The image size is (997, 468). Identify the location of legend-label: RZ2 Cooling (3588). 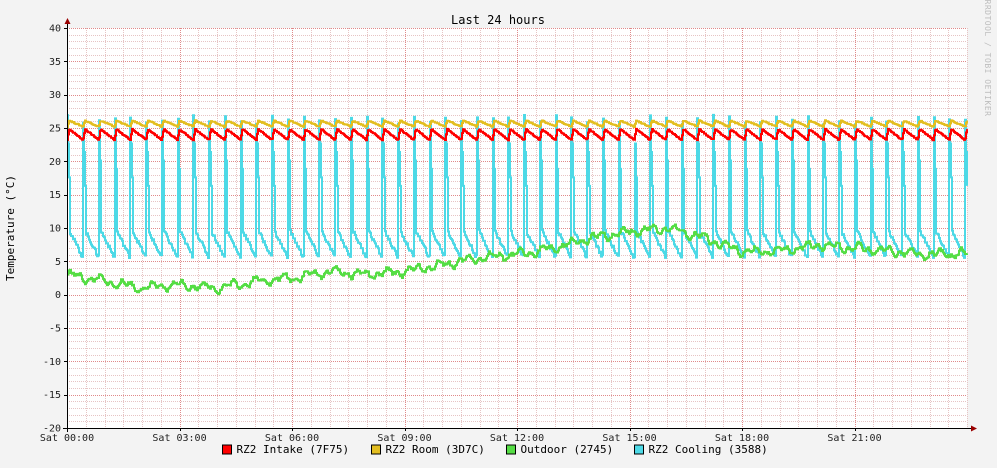
(708, 449).